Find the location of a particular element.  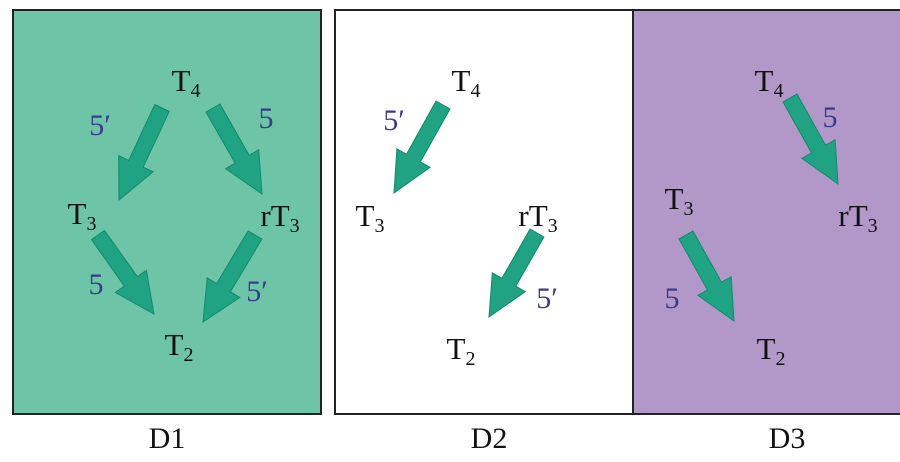

caption-d2: D2 is located at coordinates (489, 438).